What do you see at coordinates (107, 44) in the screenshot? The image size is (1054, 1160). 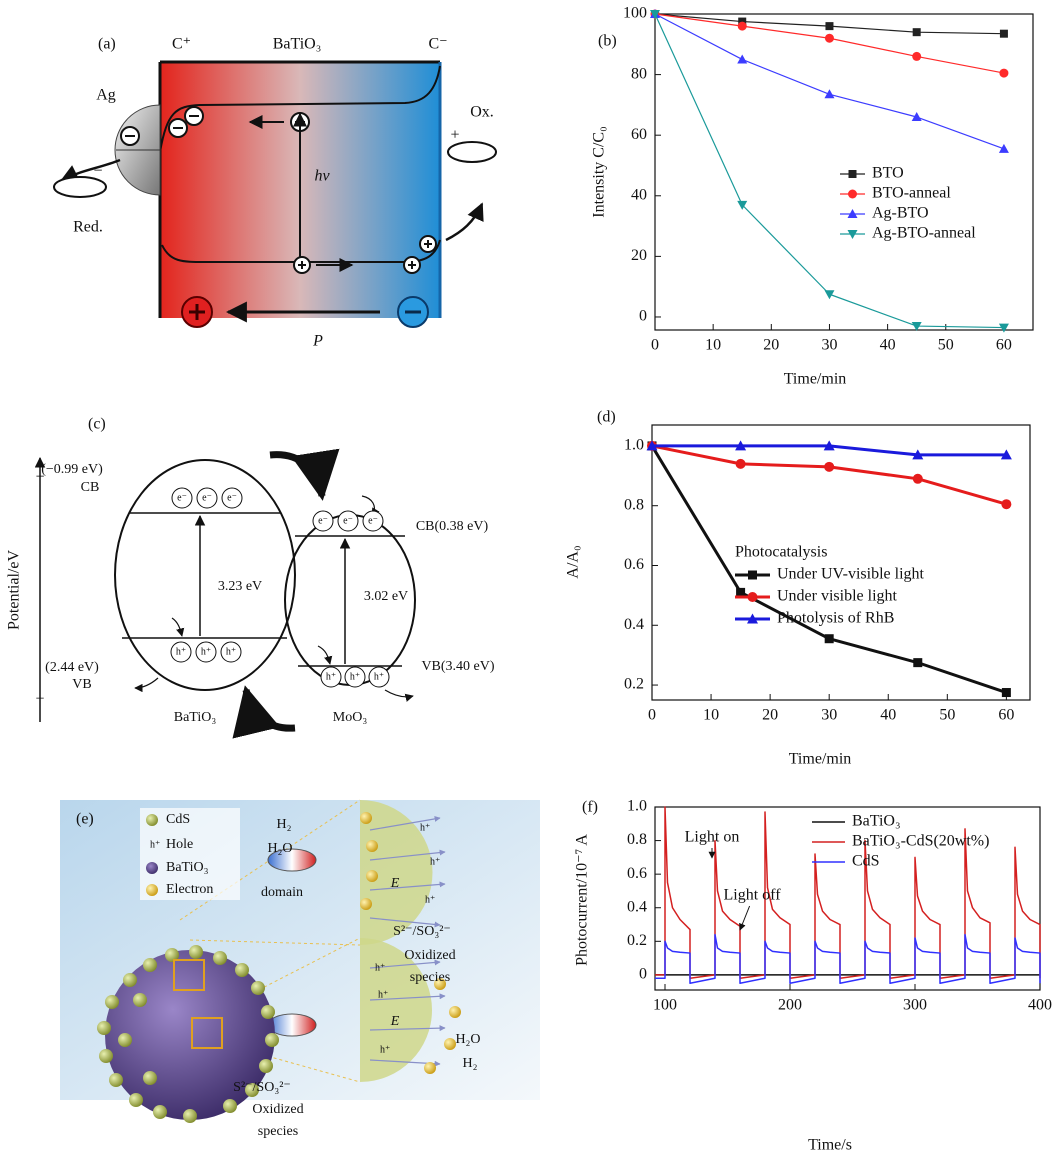 I see `panel-label: (a)` at bounding box center [107, 44].